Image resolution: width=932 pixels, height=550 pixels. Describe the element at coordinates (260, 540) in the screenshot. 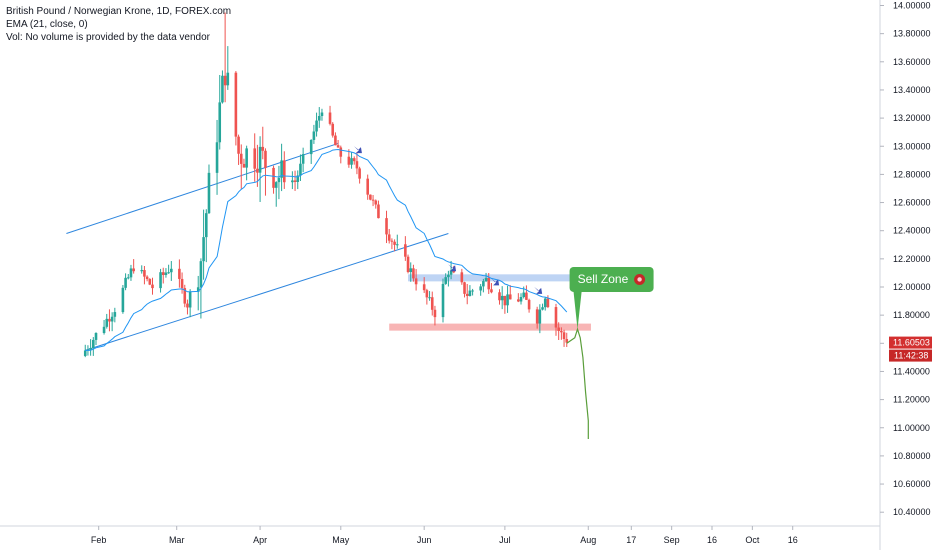

I see `x-tick-label: Apr` at that location.